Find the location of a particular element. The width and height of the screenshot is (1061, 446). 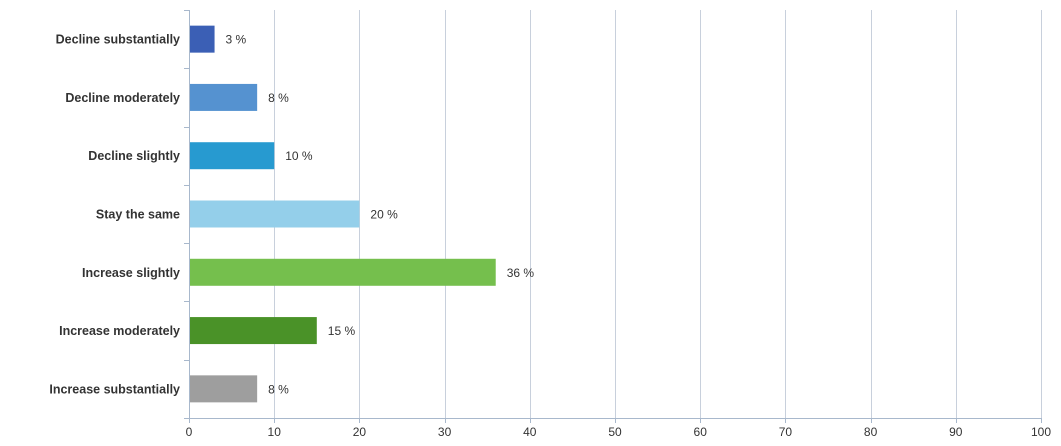

x-tick-label: 20 is located at coordinates (360, 432).